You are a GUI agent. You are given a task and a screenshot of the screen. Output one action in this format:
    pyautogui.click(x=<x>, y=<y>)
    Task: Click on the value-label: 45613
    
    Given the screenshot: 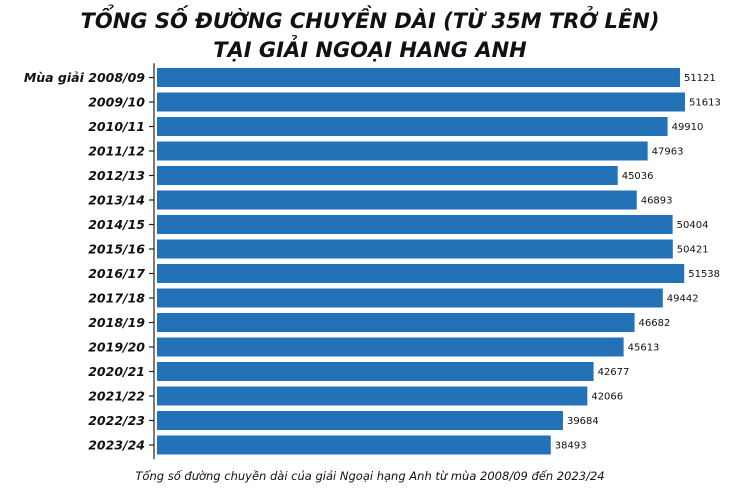 What is the action you would take?
    pyautogui.click(x=644, y=348)
    